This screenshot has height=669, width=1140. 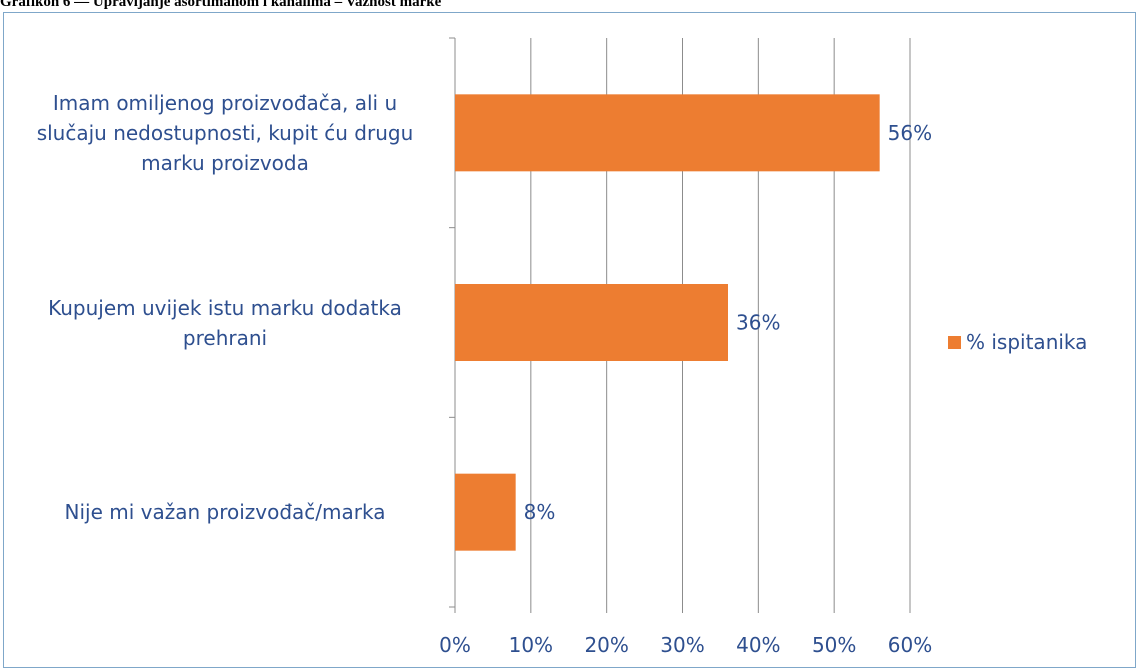 What do you see at coordinates (225, 162) in the screenshot?
I see `category-label-line: marku proizvoda` at bounding box center [225, 162].